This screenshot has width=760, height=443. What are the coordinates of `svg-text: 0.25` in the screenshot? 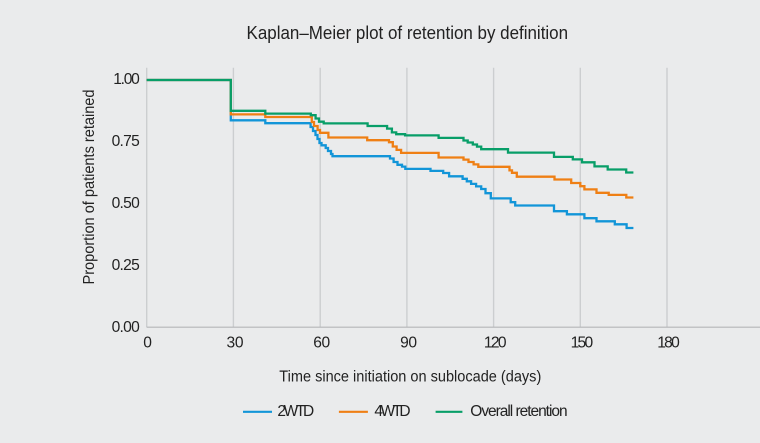 It's located at (126, 265).